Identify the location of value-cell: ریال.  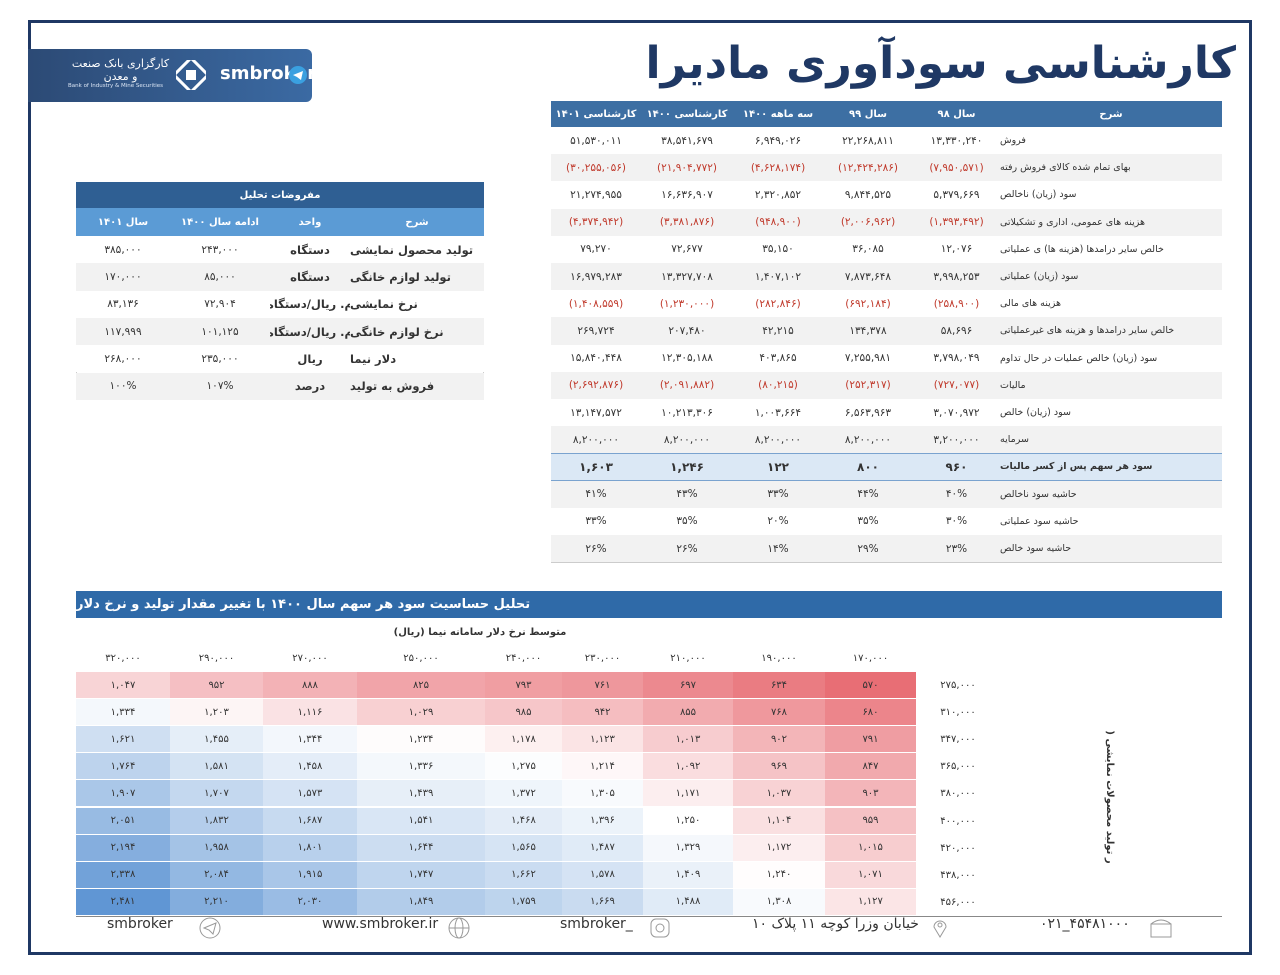
(310, 358).